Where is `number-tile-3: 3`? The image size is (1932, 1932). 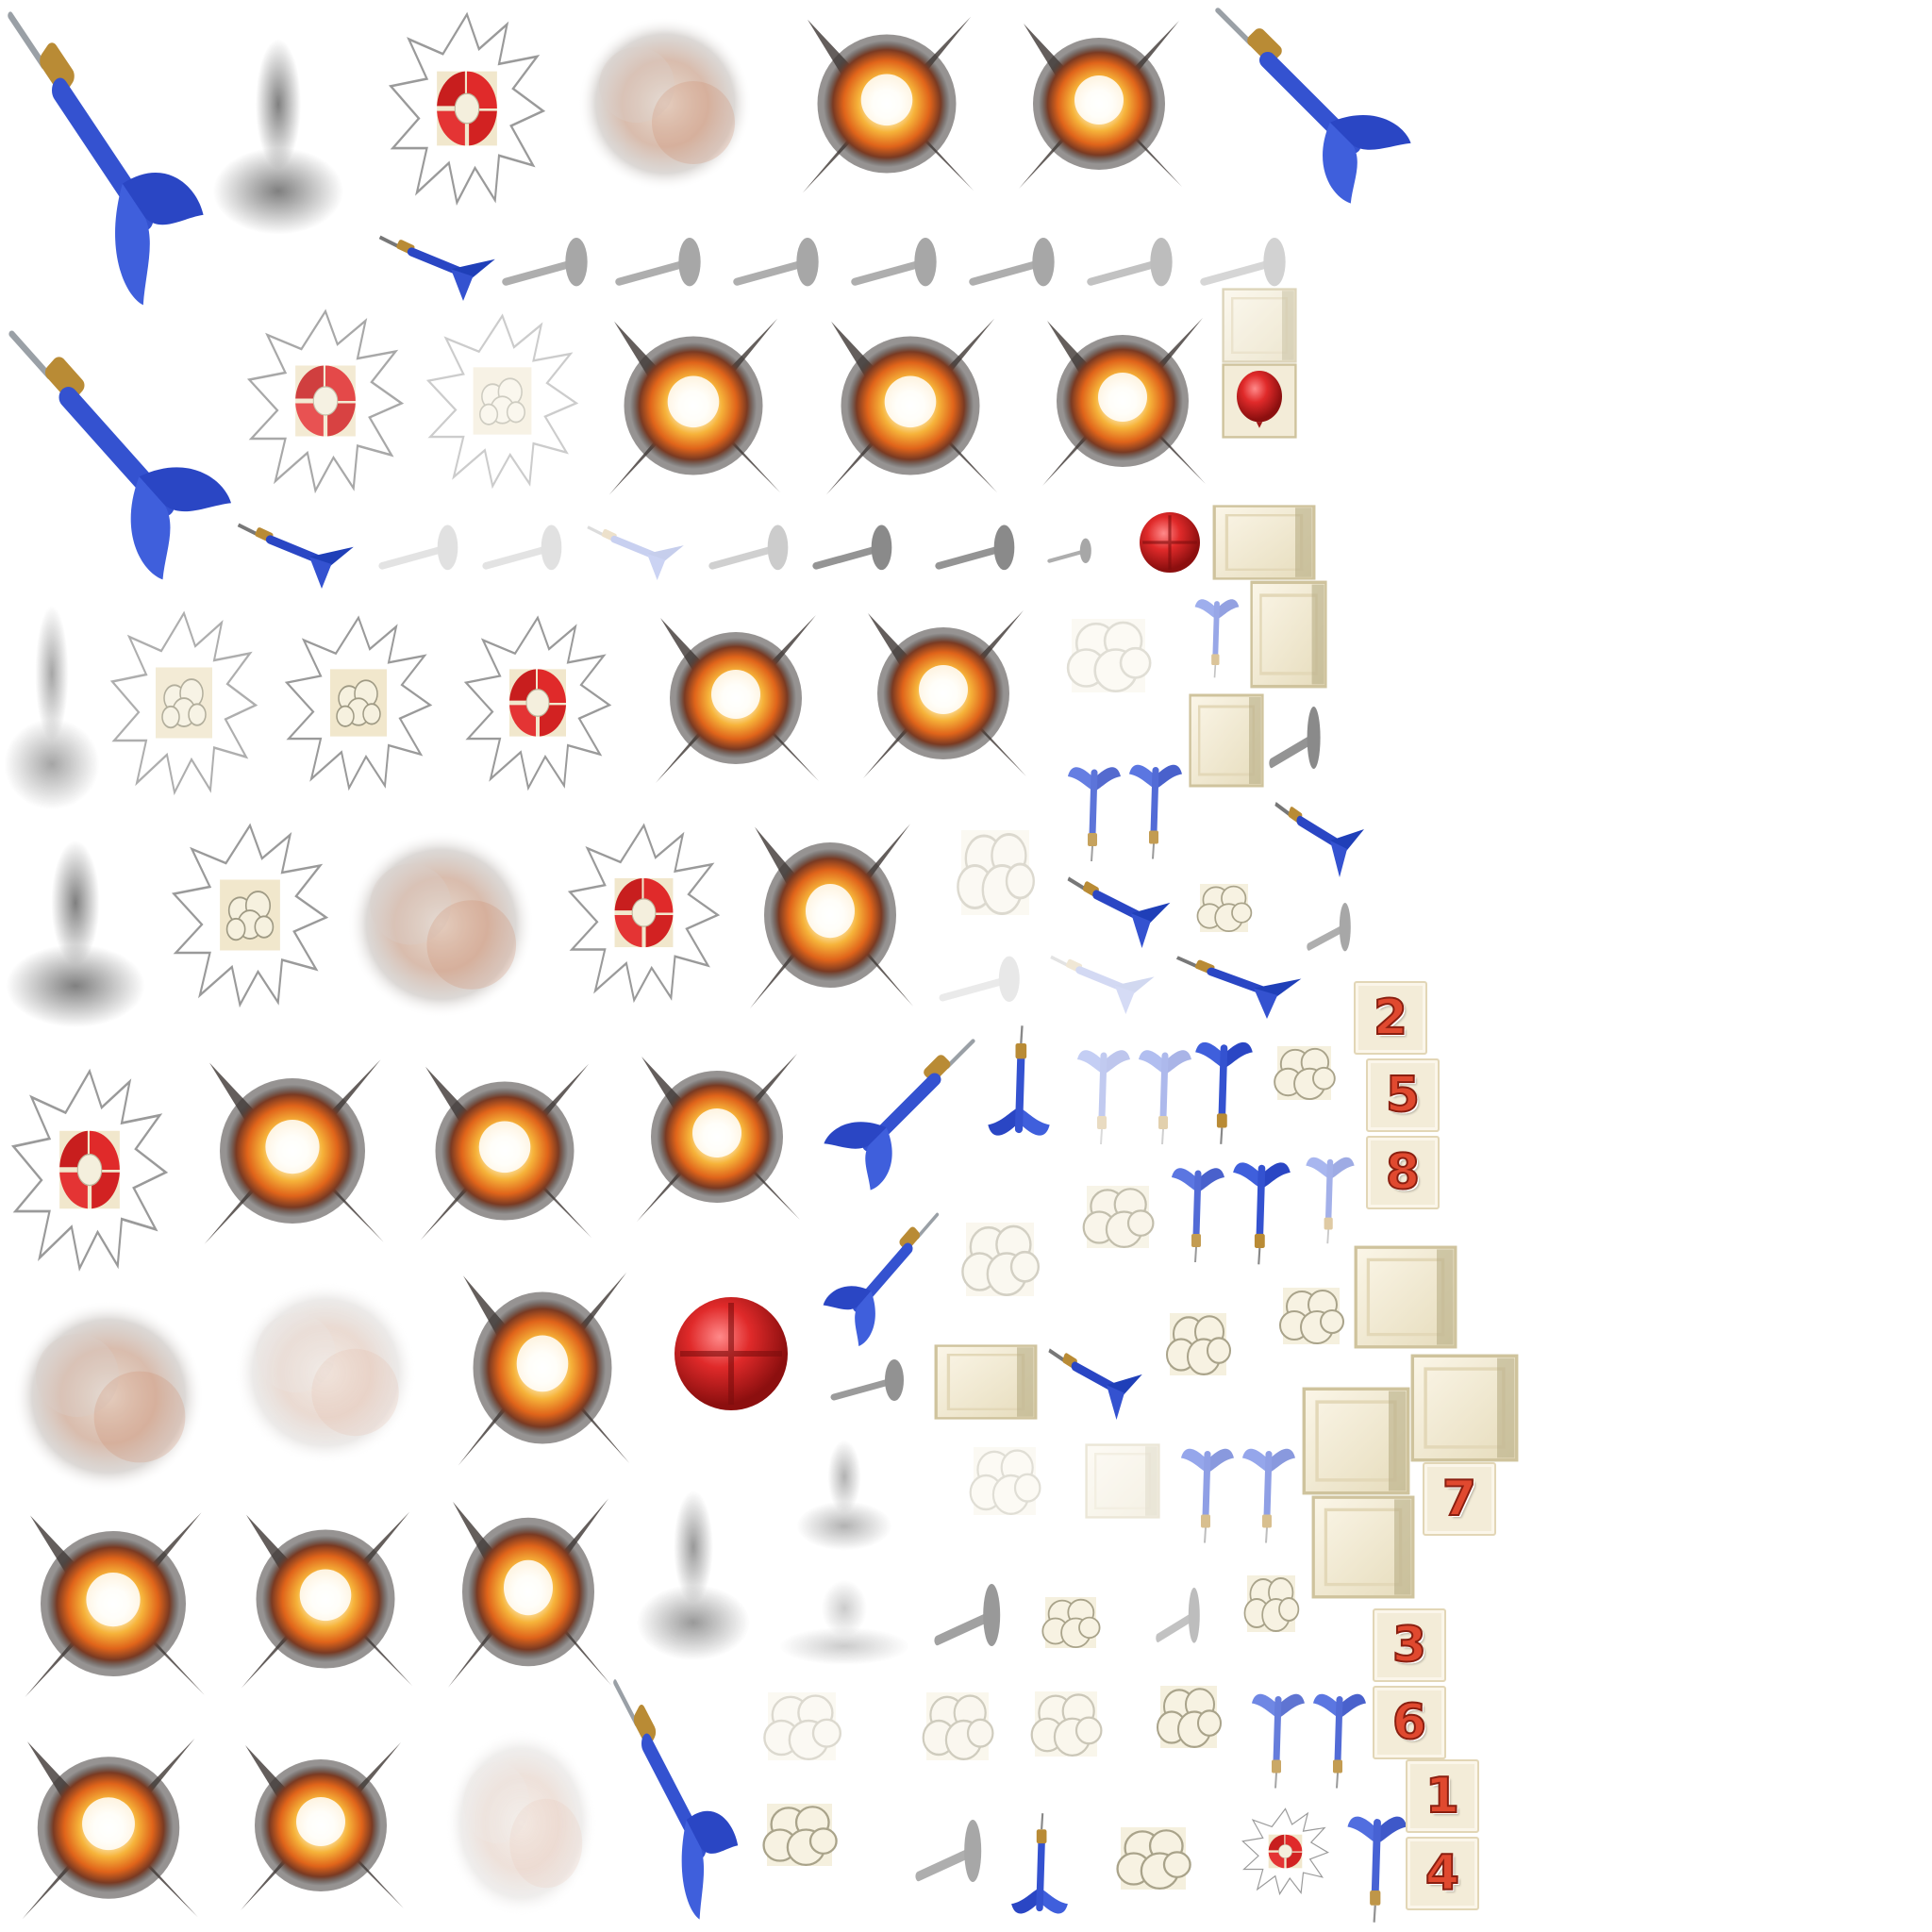
number-tile-3: 3 is located at coordinates (1410, 1645).